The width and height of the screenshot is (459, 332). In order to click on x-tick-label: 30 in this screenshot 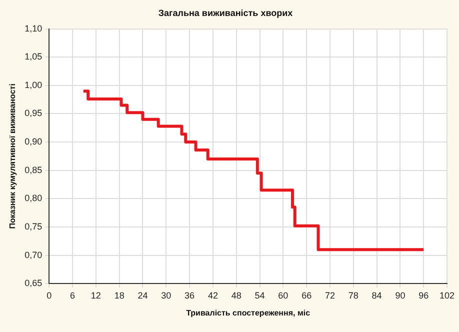, I will do `click(166, 295)`.